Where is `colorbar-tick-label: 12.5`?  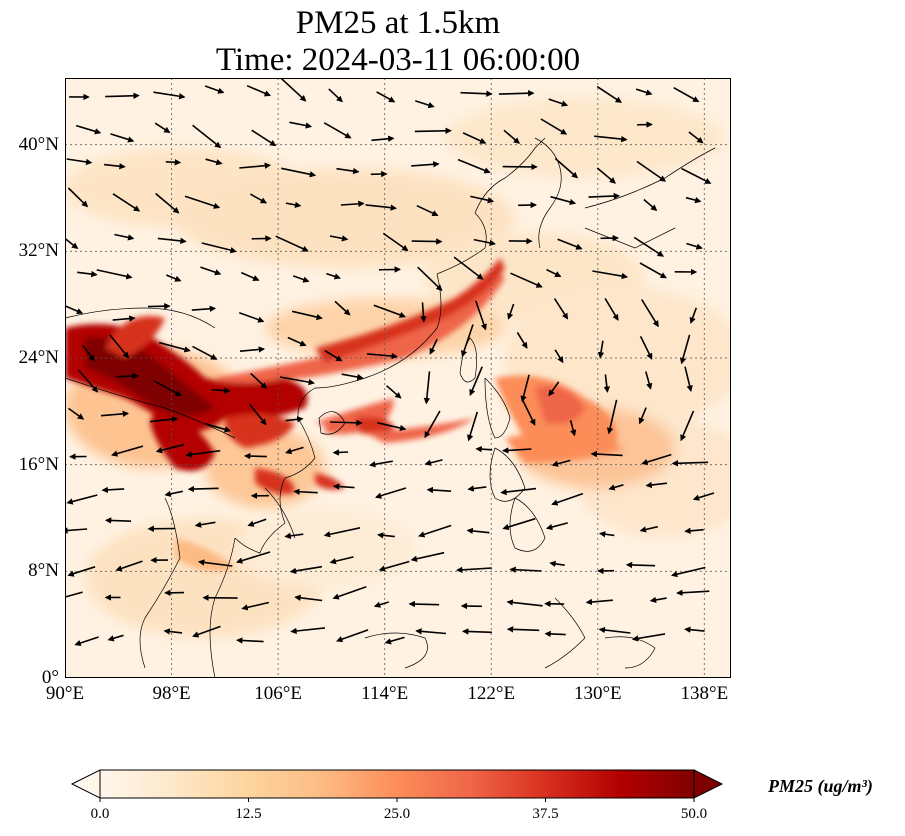
colorbar-tick-label: 12.5 is located at coordinates (248, 814).